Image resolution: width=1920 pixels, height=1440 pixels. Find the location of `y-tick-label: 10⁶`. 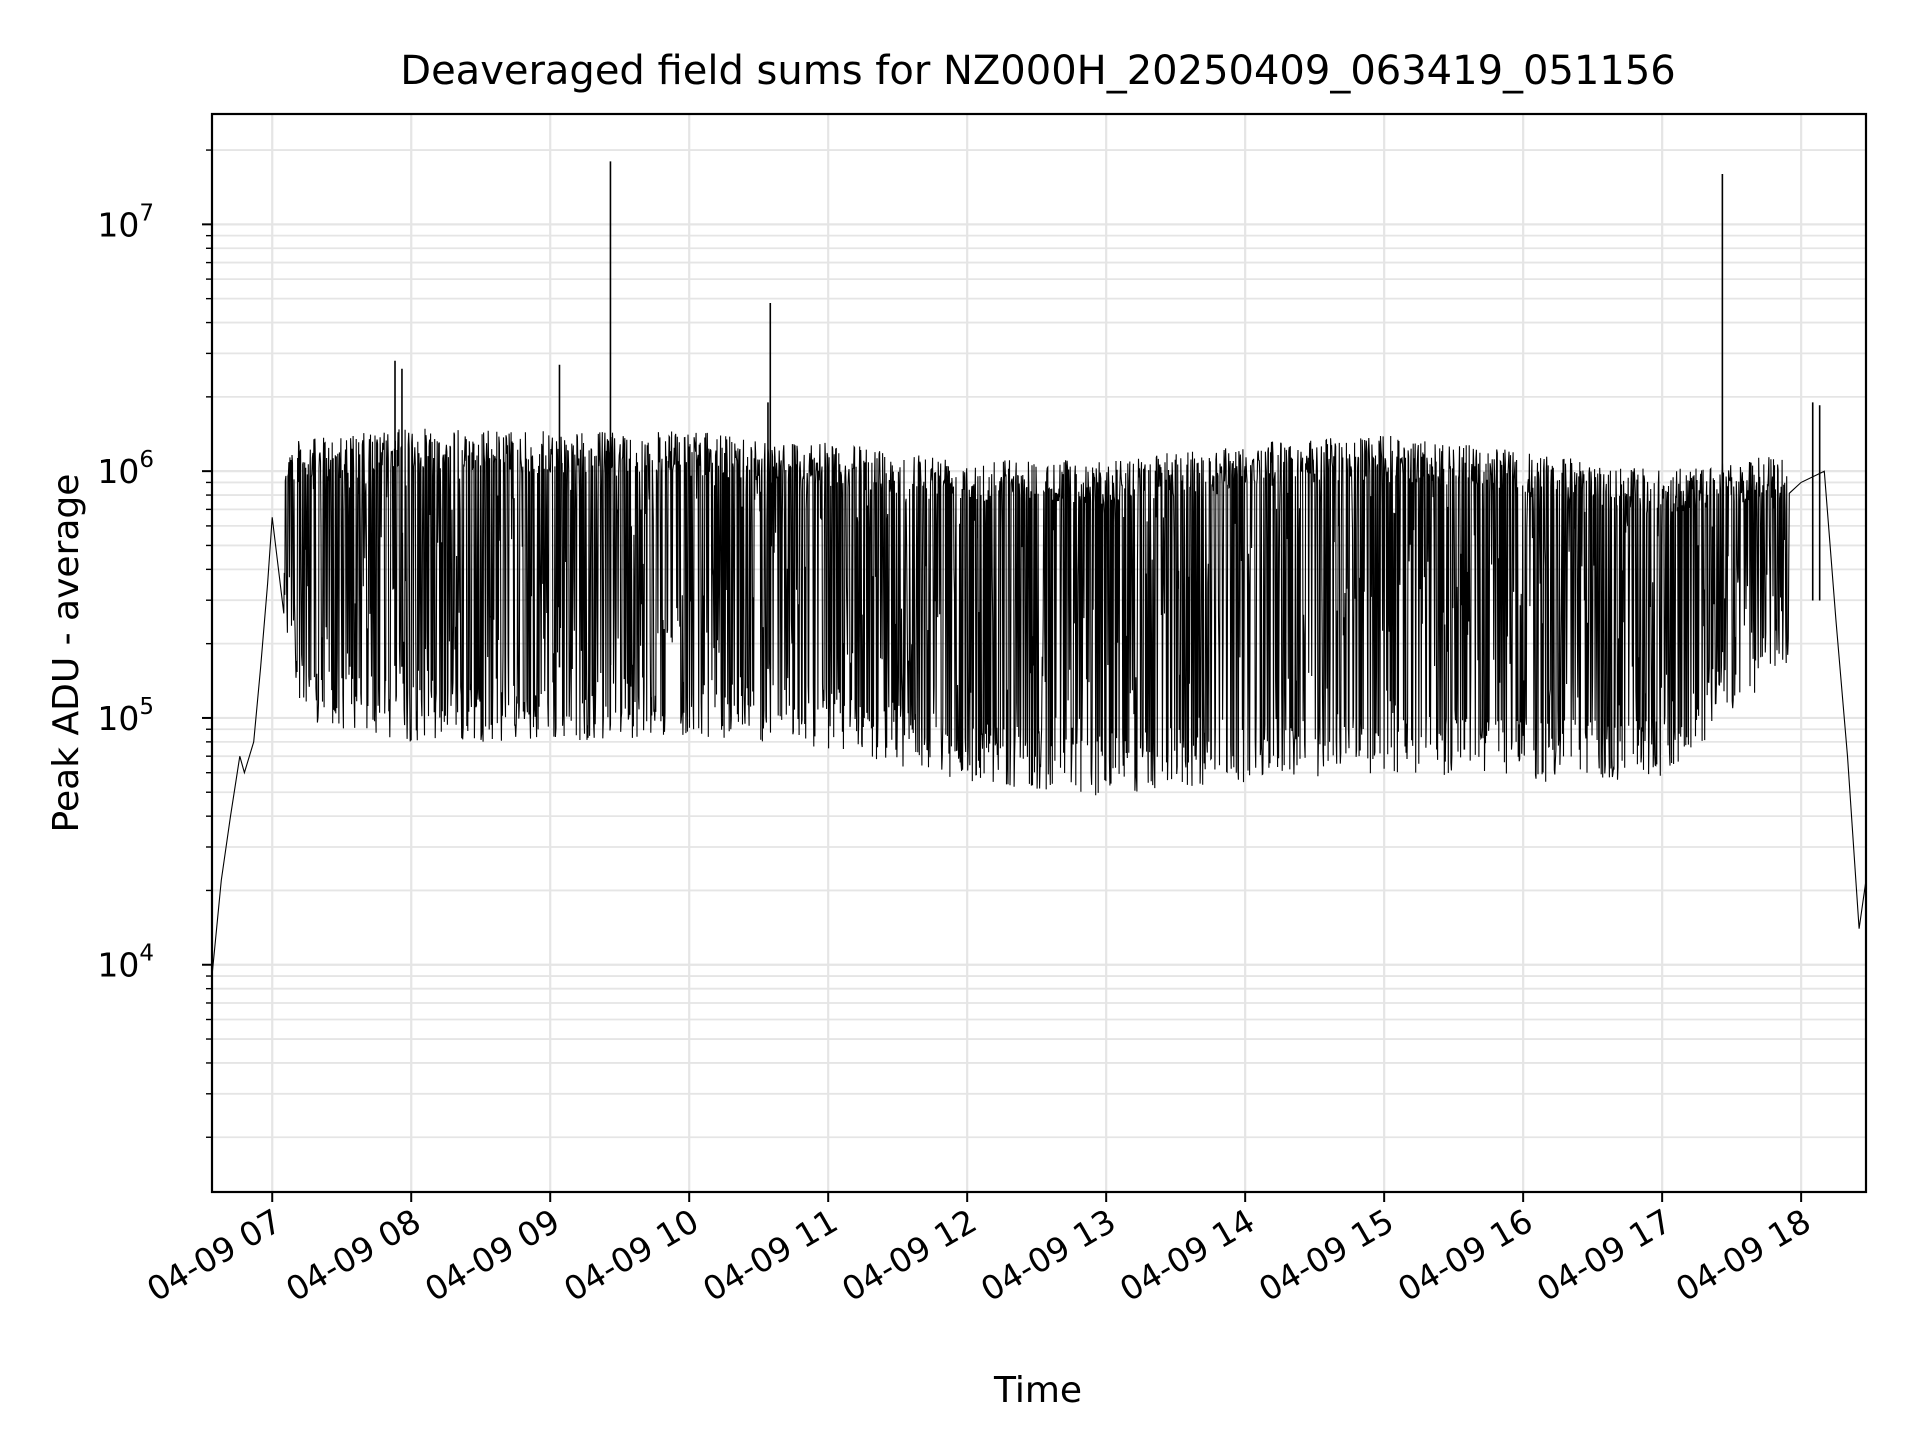

y-tick-label: 10⁶ is located at coordinates (125, 469).